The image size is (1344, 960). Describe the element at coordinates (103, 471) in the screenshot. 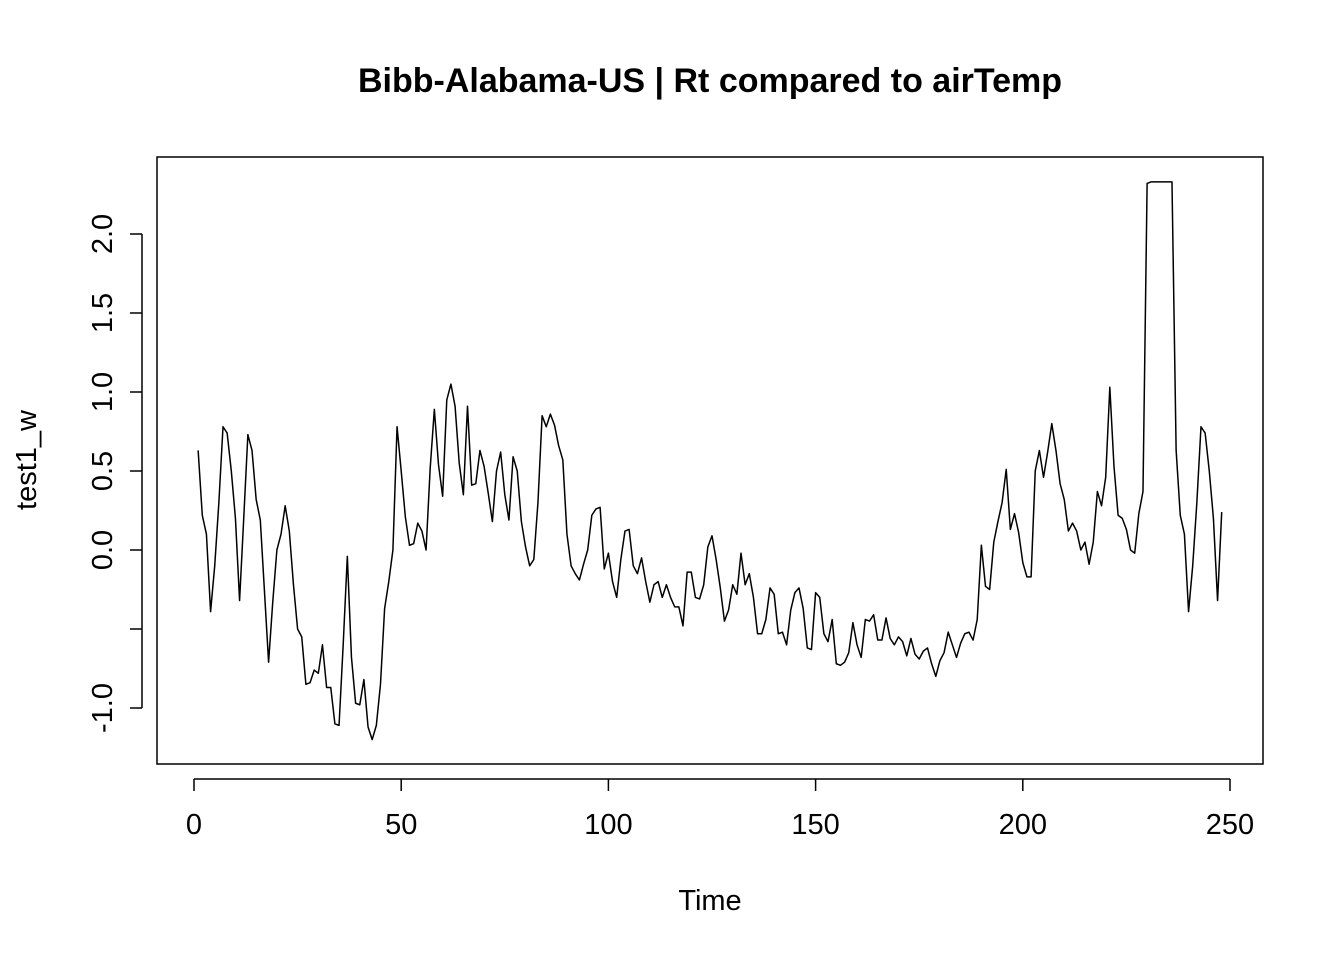

I see `y-tick-label: 0.5` at that location.